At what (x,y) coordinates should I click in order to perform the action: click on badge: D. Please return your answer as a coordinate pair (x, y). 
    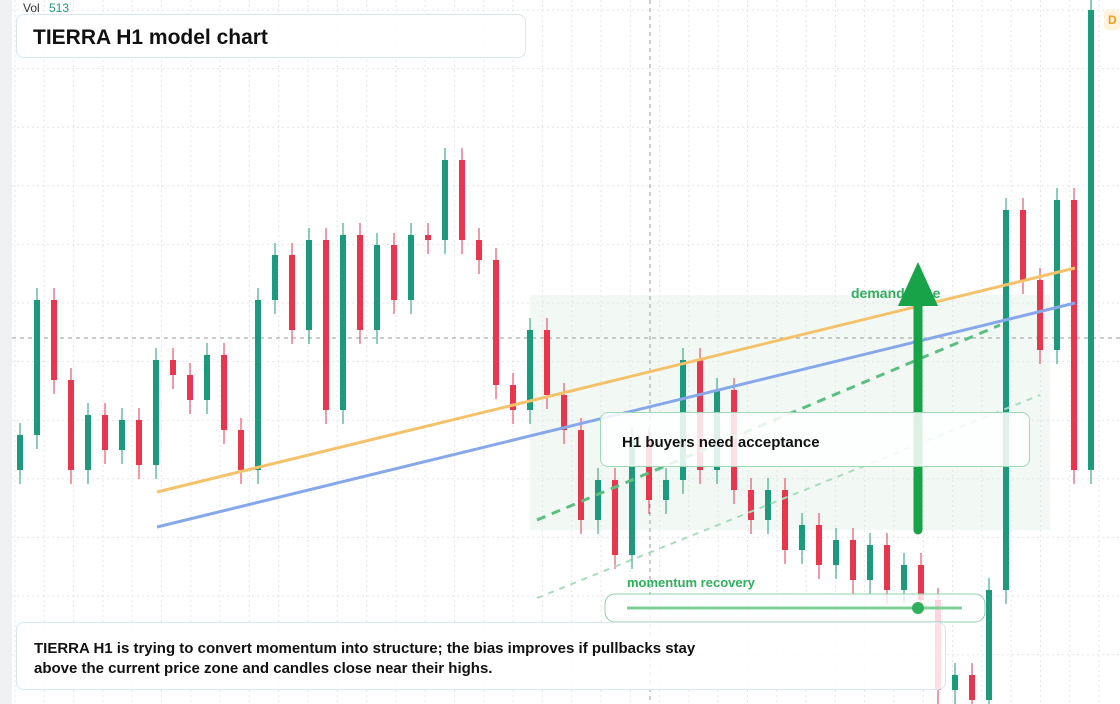
    Looking at the image, I should click on (1112, 20).